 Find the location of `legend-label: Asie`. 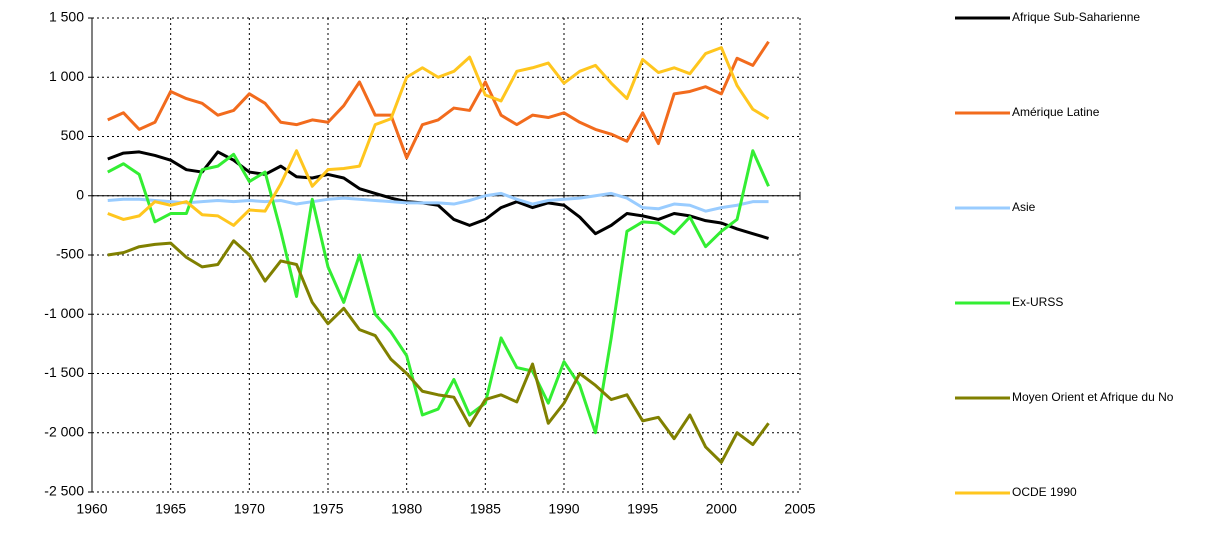

legend-label: Asie is located at coordinates (1024, 207).